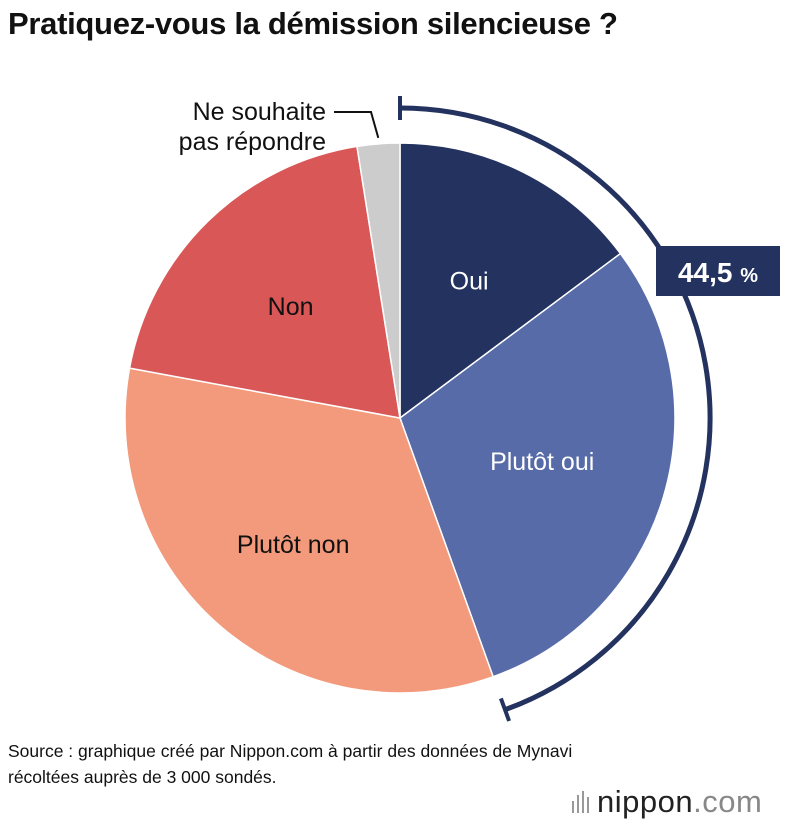 Image resolution: width=800 pixels, height=828 pixels. I want to click on total-value: 44,5 %, so click(718, 272).